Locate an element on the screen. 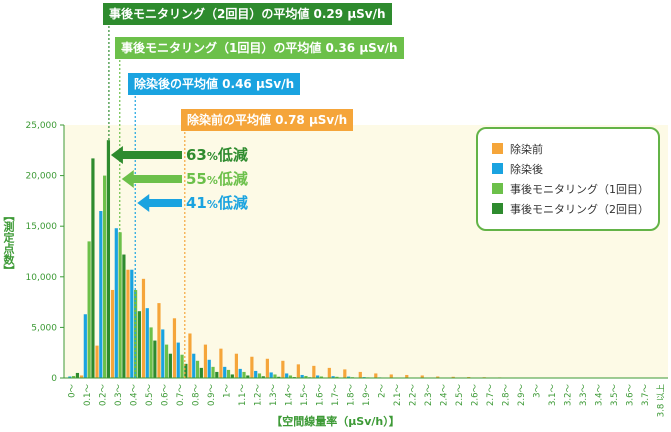 The image size is (671, 432). y-tick-label: 20,000 is located at coordinates (42, 177).